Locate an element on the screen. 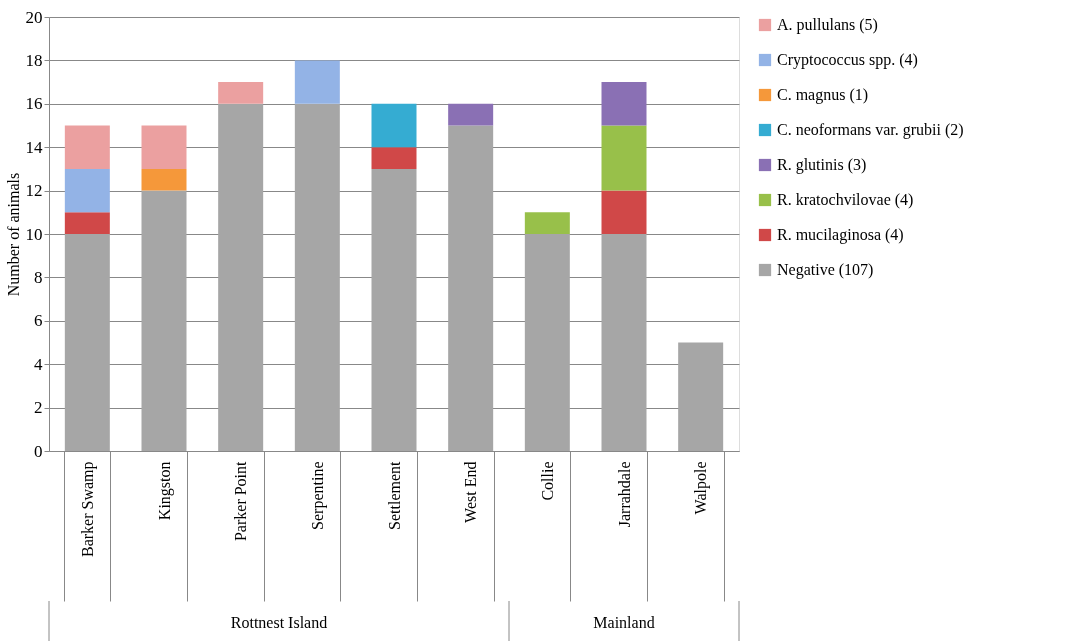  y-axis-title: Number of animals is located at coordinates (13, 234).